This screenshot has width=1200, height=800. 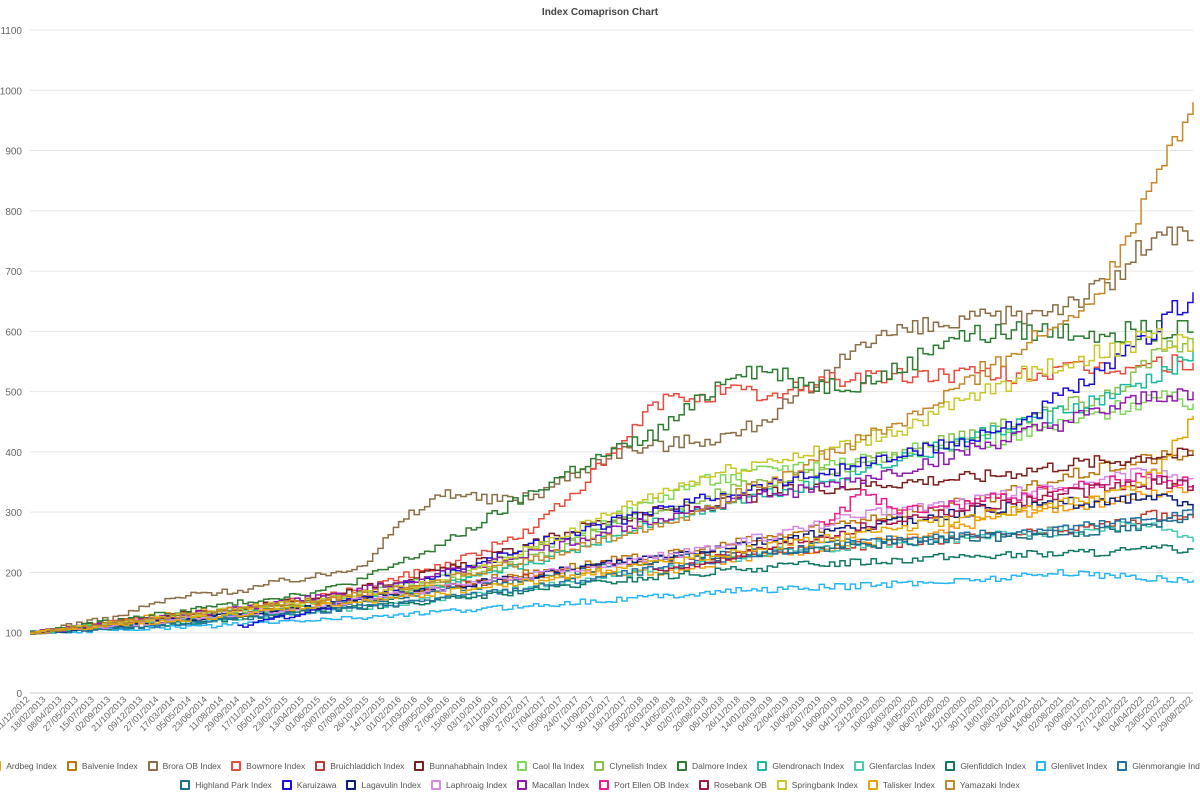 I want to click on legend-item: Laphroaig Index, so click(x=469, y=785).